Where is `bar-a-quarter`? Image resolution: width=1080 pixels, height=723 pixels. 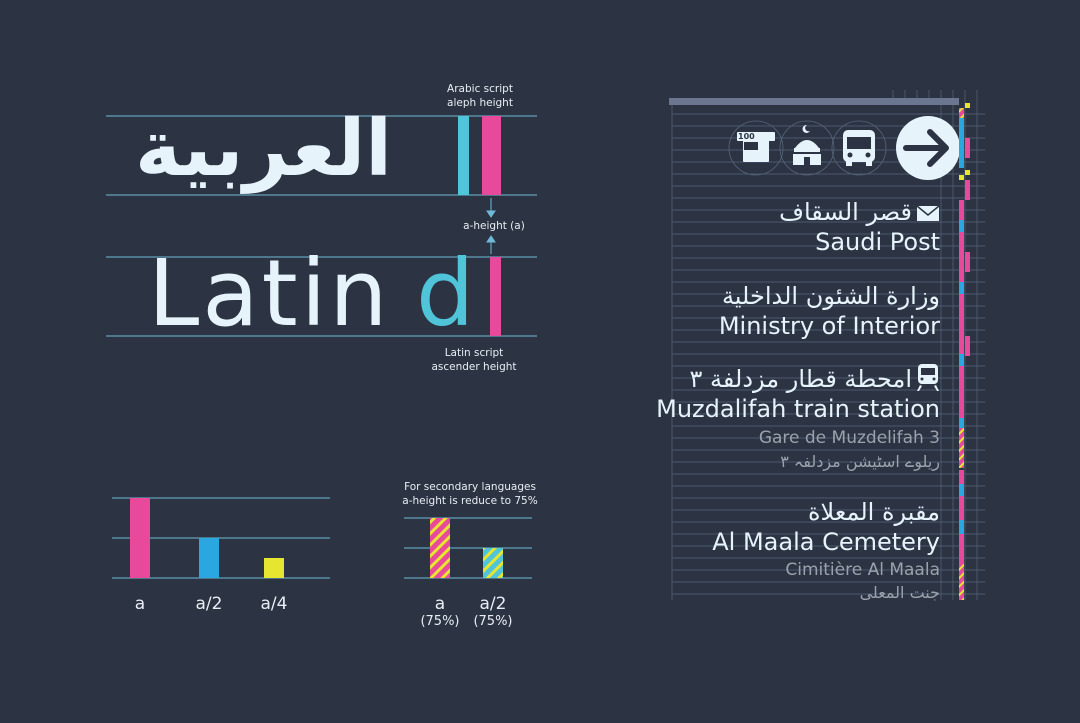
bar-a-quarter is located at coordinates (274, 568).